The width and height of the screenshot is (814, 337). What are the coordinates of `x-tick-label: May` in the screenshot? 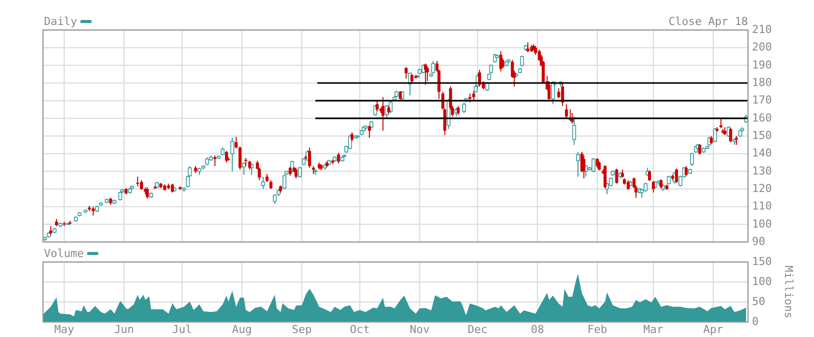 It's located at (64, 329).